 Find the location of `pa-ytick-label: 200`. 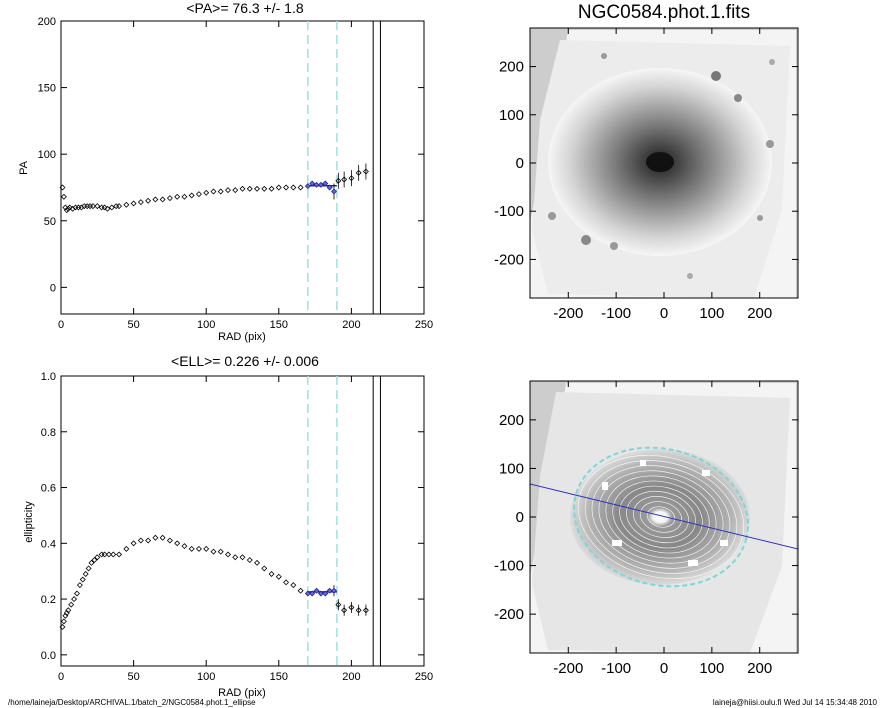

pa-ytick-label: 200 is located at coordinates (47, 22).